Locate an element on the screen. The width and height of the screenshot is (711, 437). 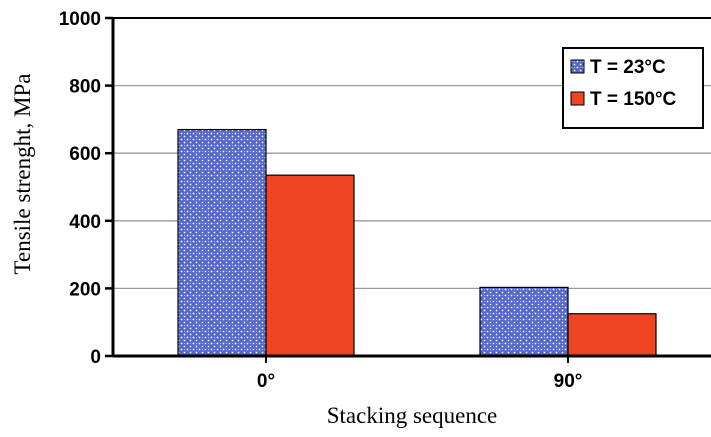
y-tick-label: 800 is located at coordinates (85, 87).